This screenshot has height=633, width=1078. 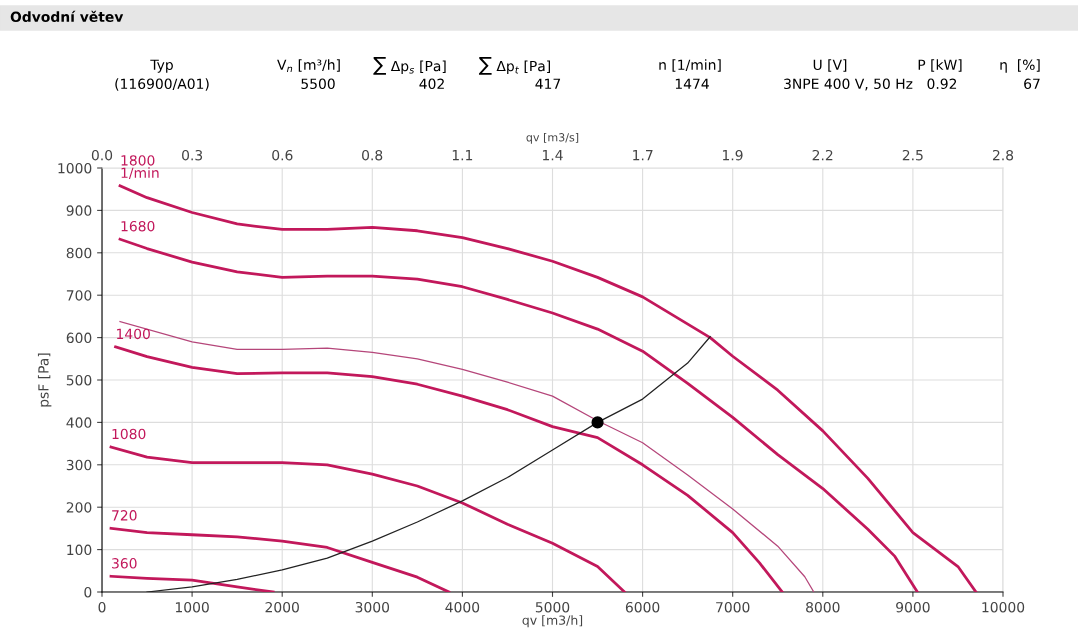 What do you see at coordinates (942, 84) in the screenshot?
I see `text: 0.92` at bounding box center [942, 84].